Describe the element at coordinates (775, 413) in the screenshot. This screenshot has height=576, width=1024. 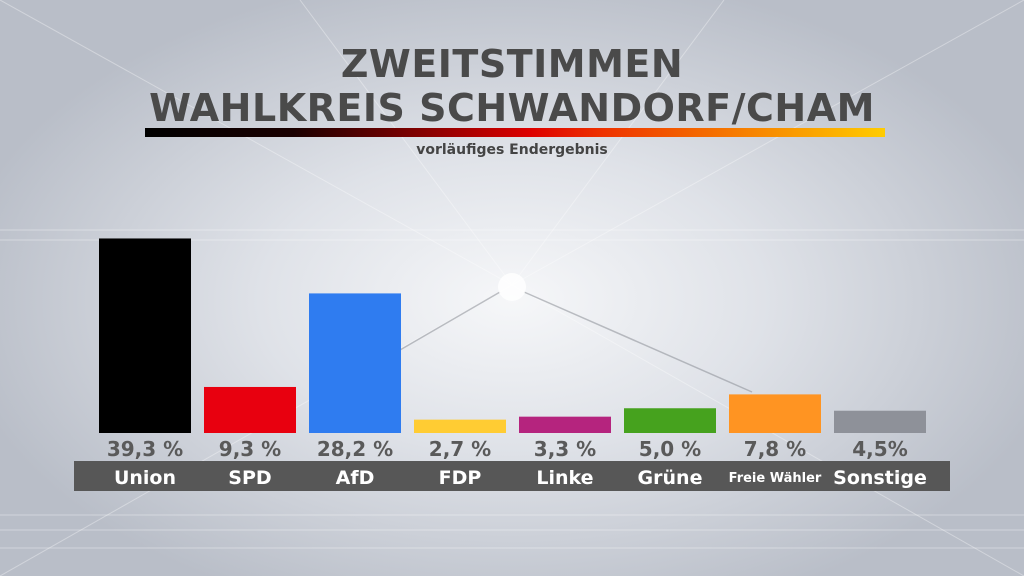
I see `bar-freie-waehler` at that location.